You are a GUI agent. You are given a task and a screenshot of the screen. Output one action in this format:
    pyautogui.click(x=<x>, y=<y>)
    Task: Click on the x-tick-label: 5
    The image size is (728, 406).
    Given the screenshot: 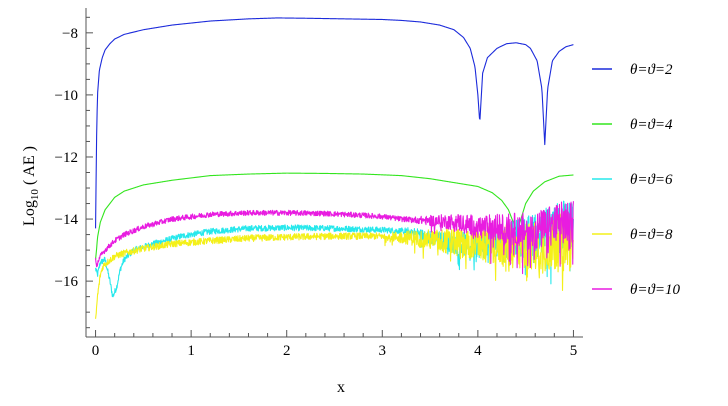 What is the action you would take?
    pyautogui.click(x=574, y=351)
    